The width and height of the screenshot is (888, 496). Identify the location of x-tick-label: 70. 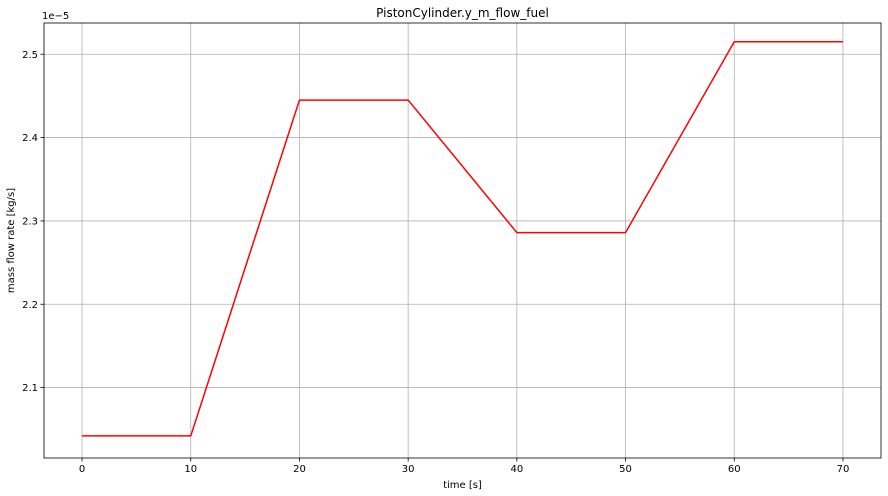
(843, 469).